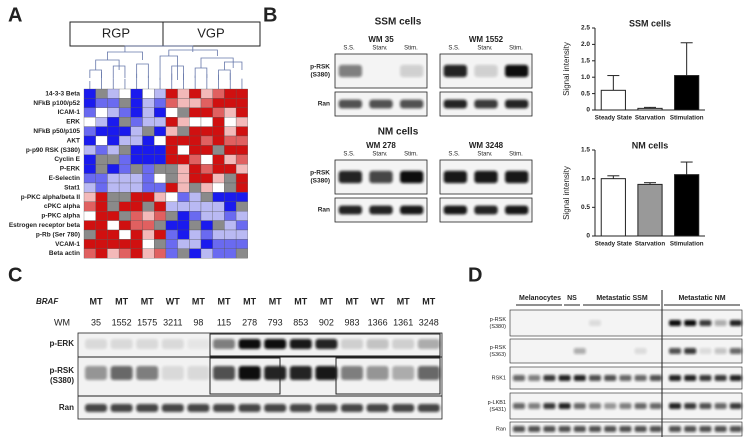 This screenshot has width=747, height=437. What do you see at coordinates (15, 15) in the screenshot?
I see `panel-label: A` at bounding box center [15, 15].